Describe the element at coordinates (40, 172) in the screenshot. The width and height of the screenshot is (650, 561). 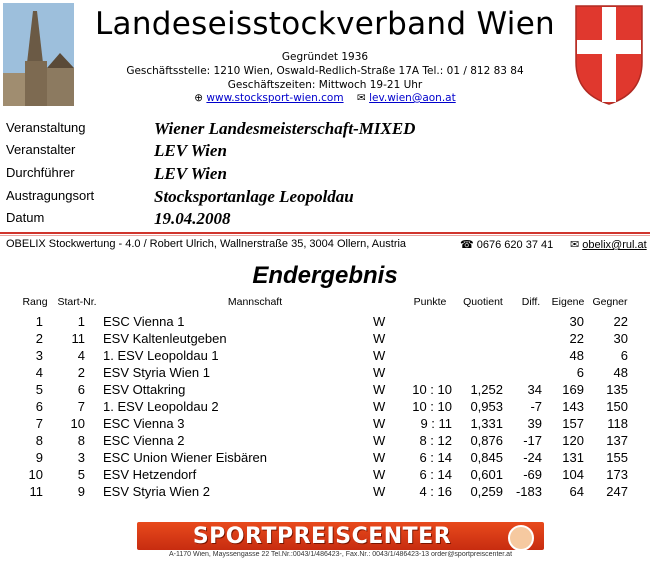
I see `info-label-durchfuehrer: Durchführer` at that location.